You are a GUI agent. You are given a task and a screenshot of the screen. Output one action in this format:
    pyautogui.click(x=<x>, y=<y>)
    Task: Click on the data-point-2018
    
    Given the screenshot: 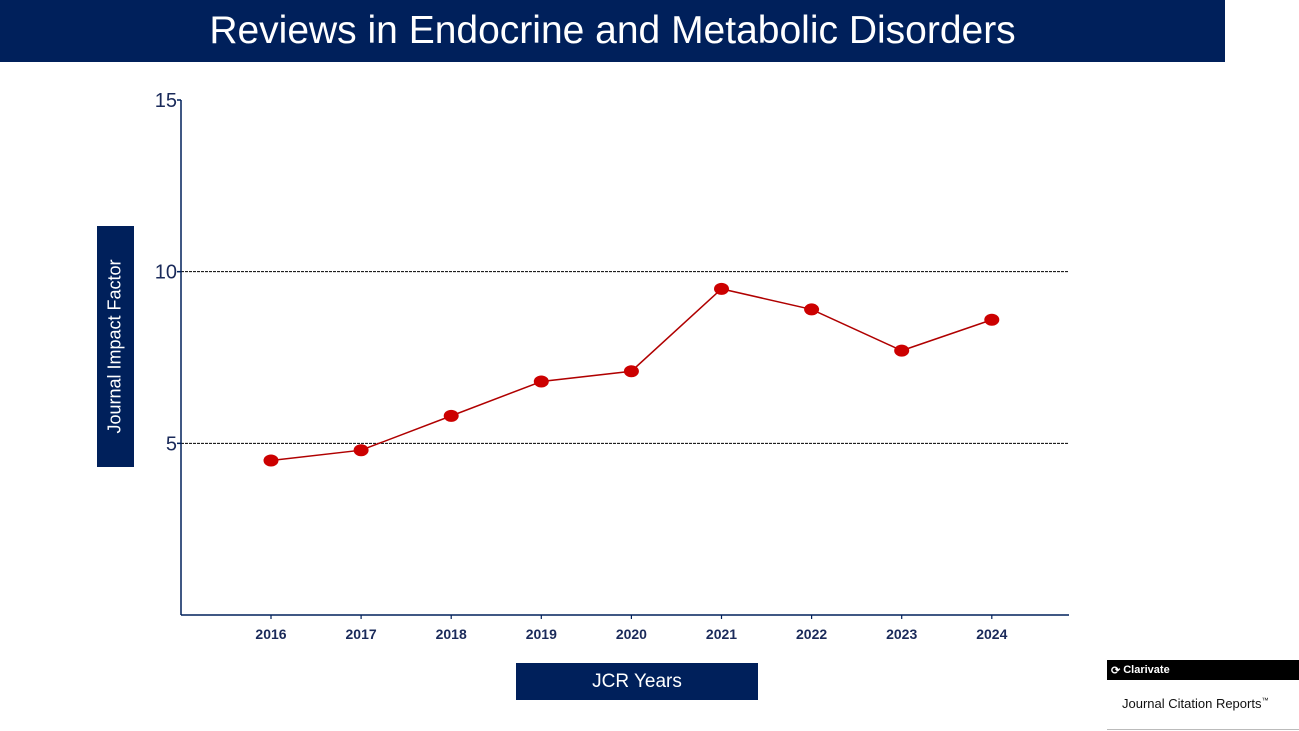 What is the action you would take?
    pyautogui.click(x=451, y=415)
    